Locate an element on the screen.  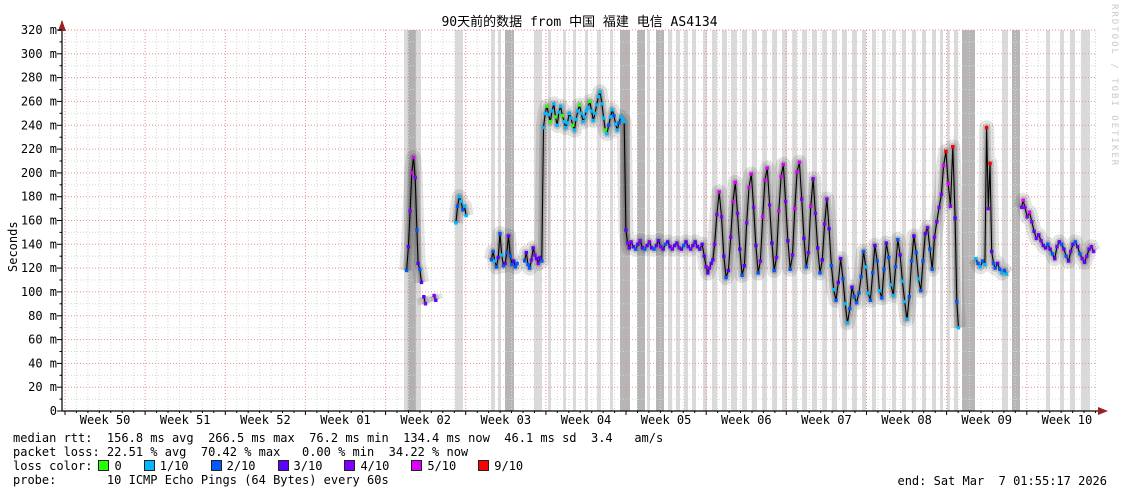
legend-item-2-10: 2/10 is located at coordinates (233, 466).